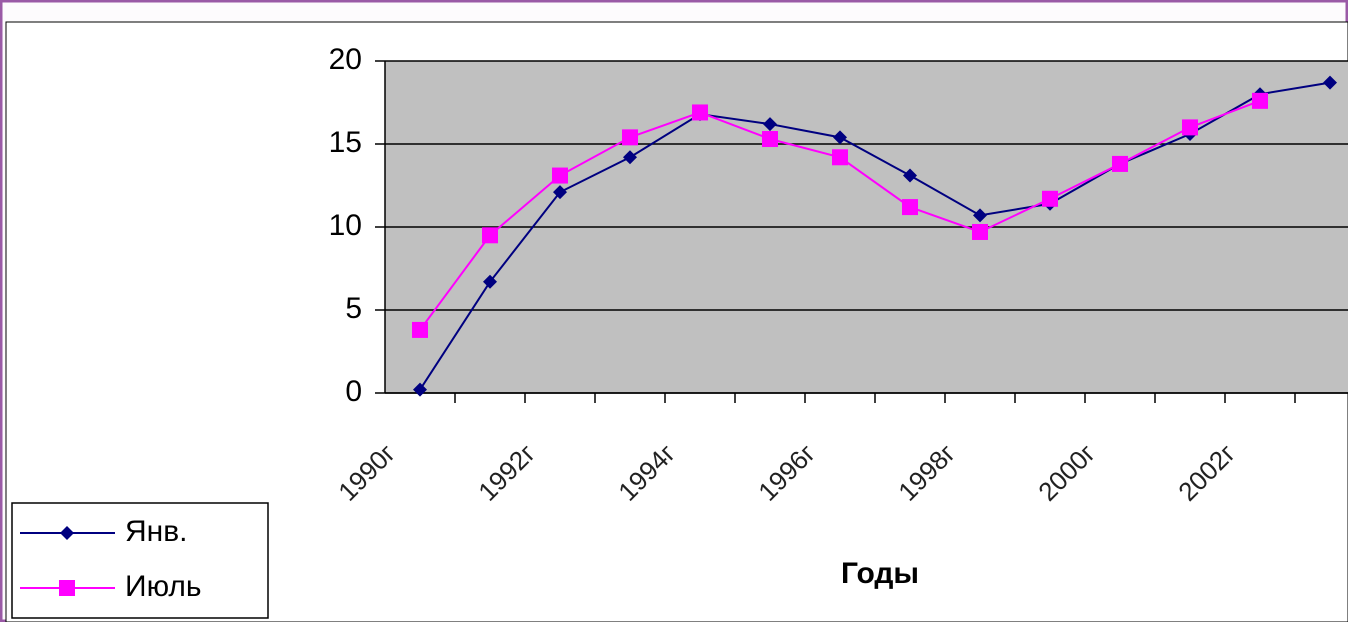 The image size is (1348, 627). Describe the element at coordinates (140, 560) in the screenshot. I see `legend` at that location.